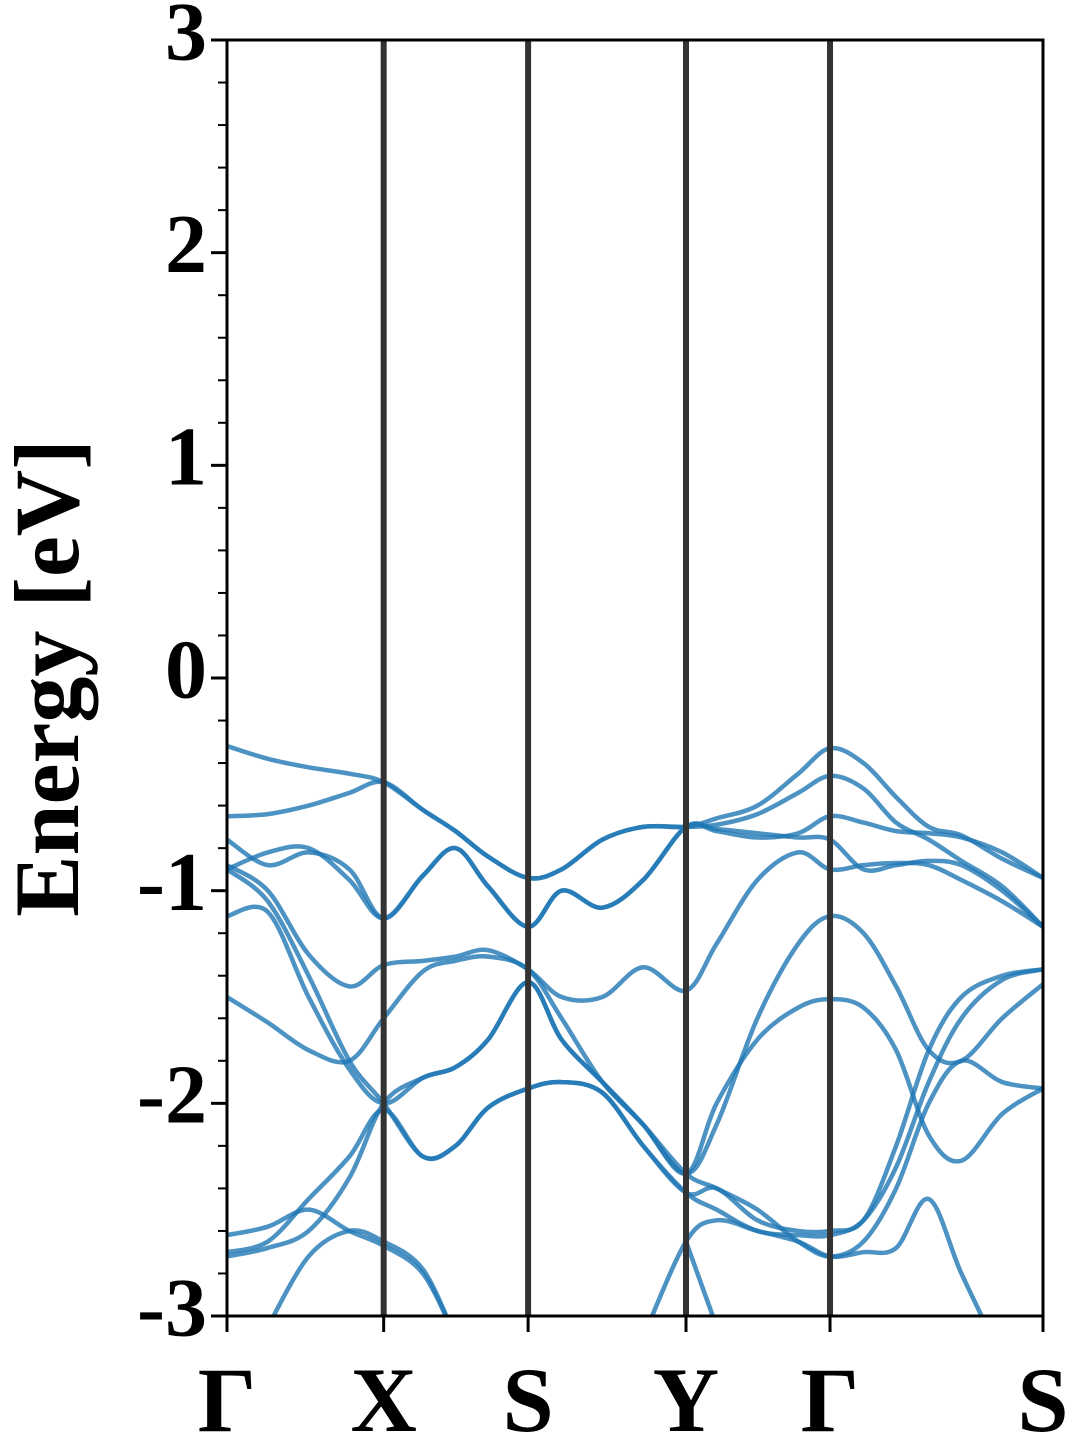 The height and width of the screenshot is (1440, 1080). What do you see at coordinates (383, 1394) in the screenshot?
I see `x-tick-label: X` at bounding box center [383, 1394].